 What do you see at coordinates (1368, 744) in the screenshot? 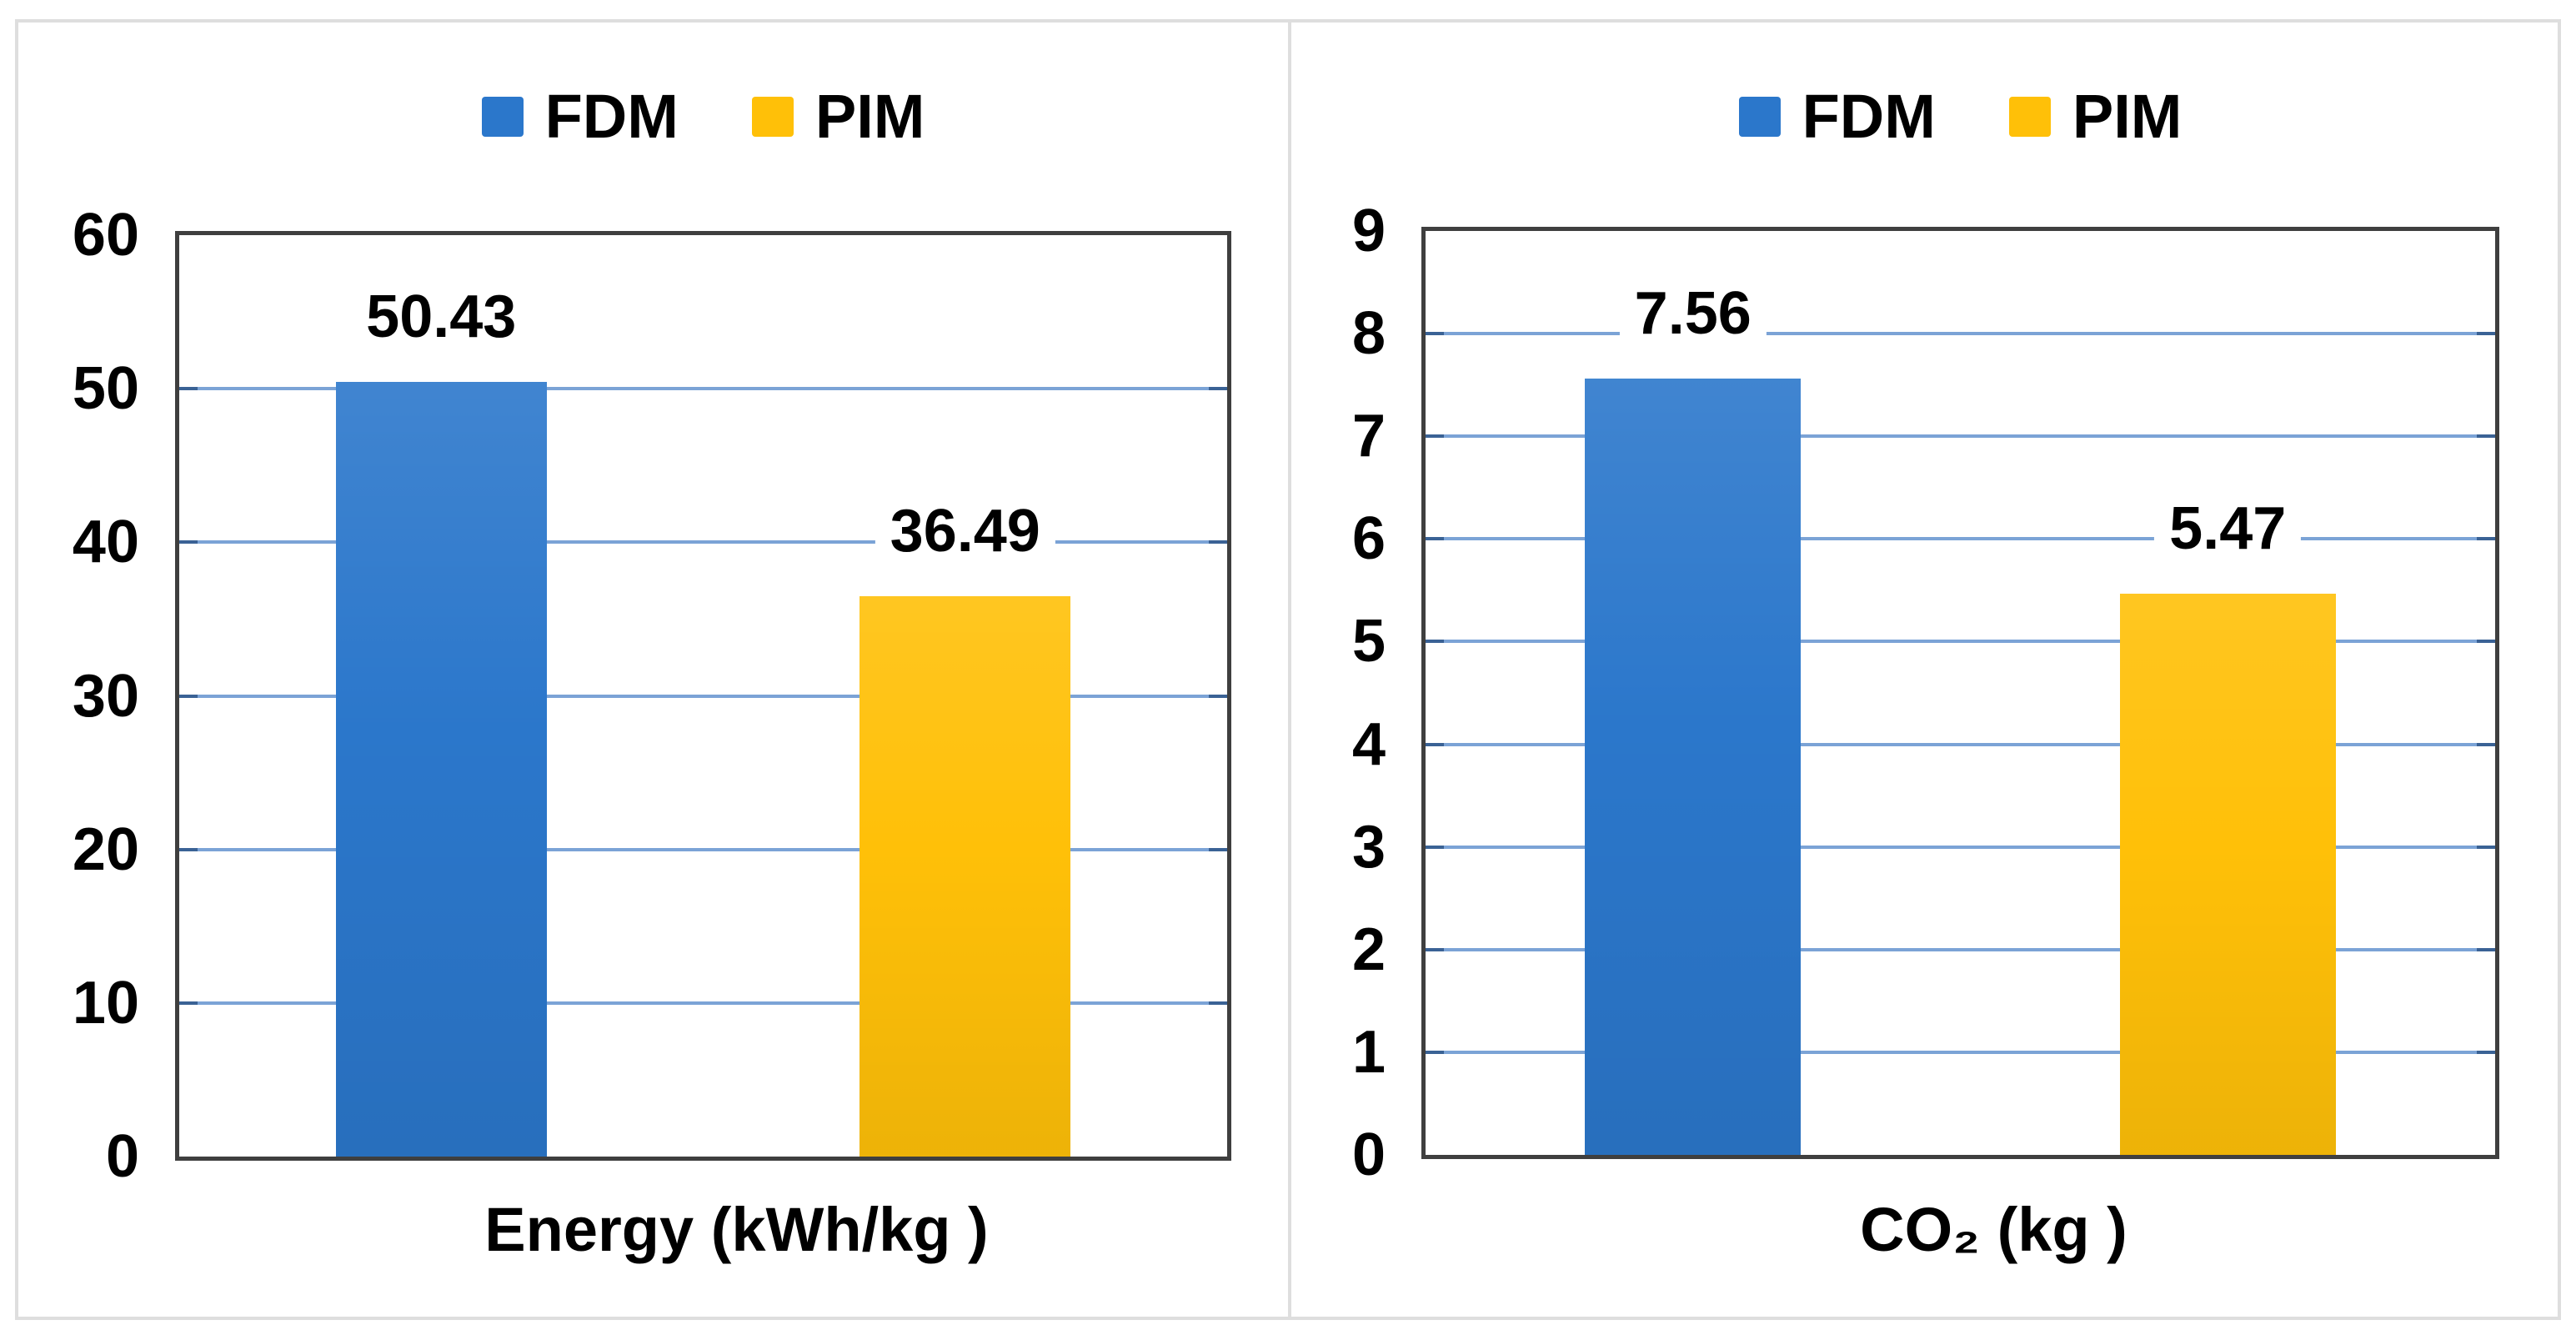
I see `y-tick-label: 4` at bounding box center [1368, 744].